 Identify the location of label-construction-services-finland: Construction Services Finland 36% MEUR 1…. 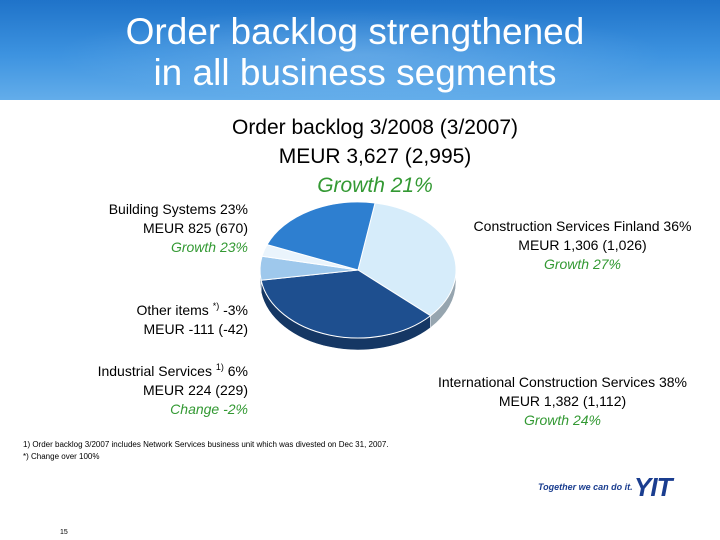
(582, 245).